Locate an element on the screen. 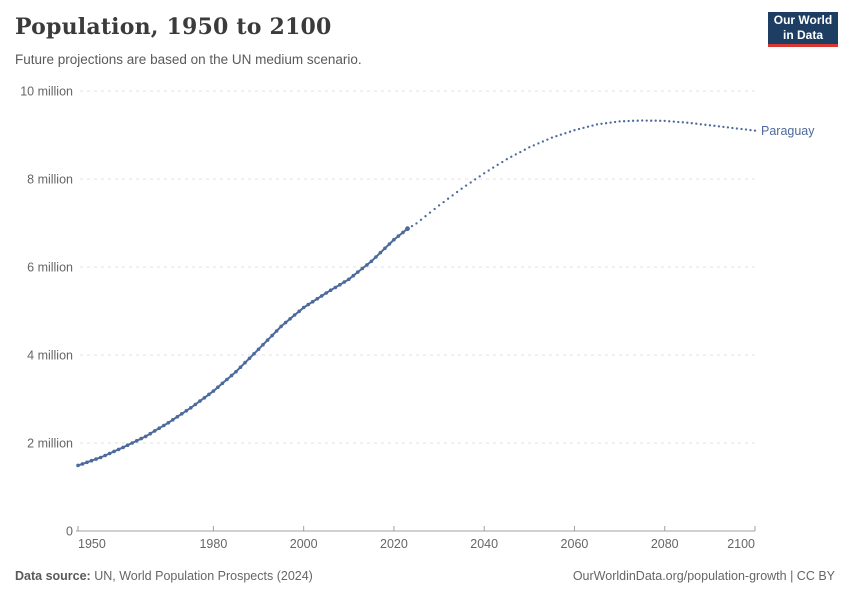 The width and height of the screenshot is (850, 600). x-axis-label: 2040 is located at coordinates (484, 544).